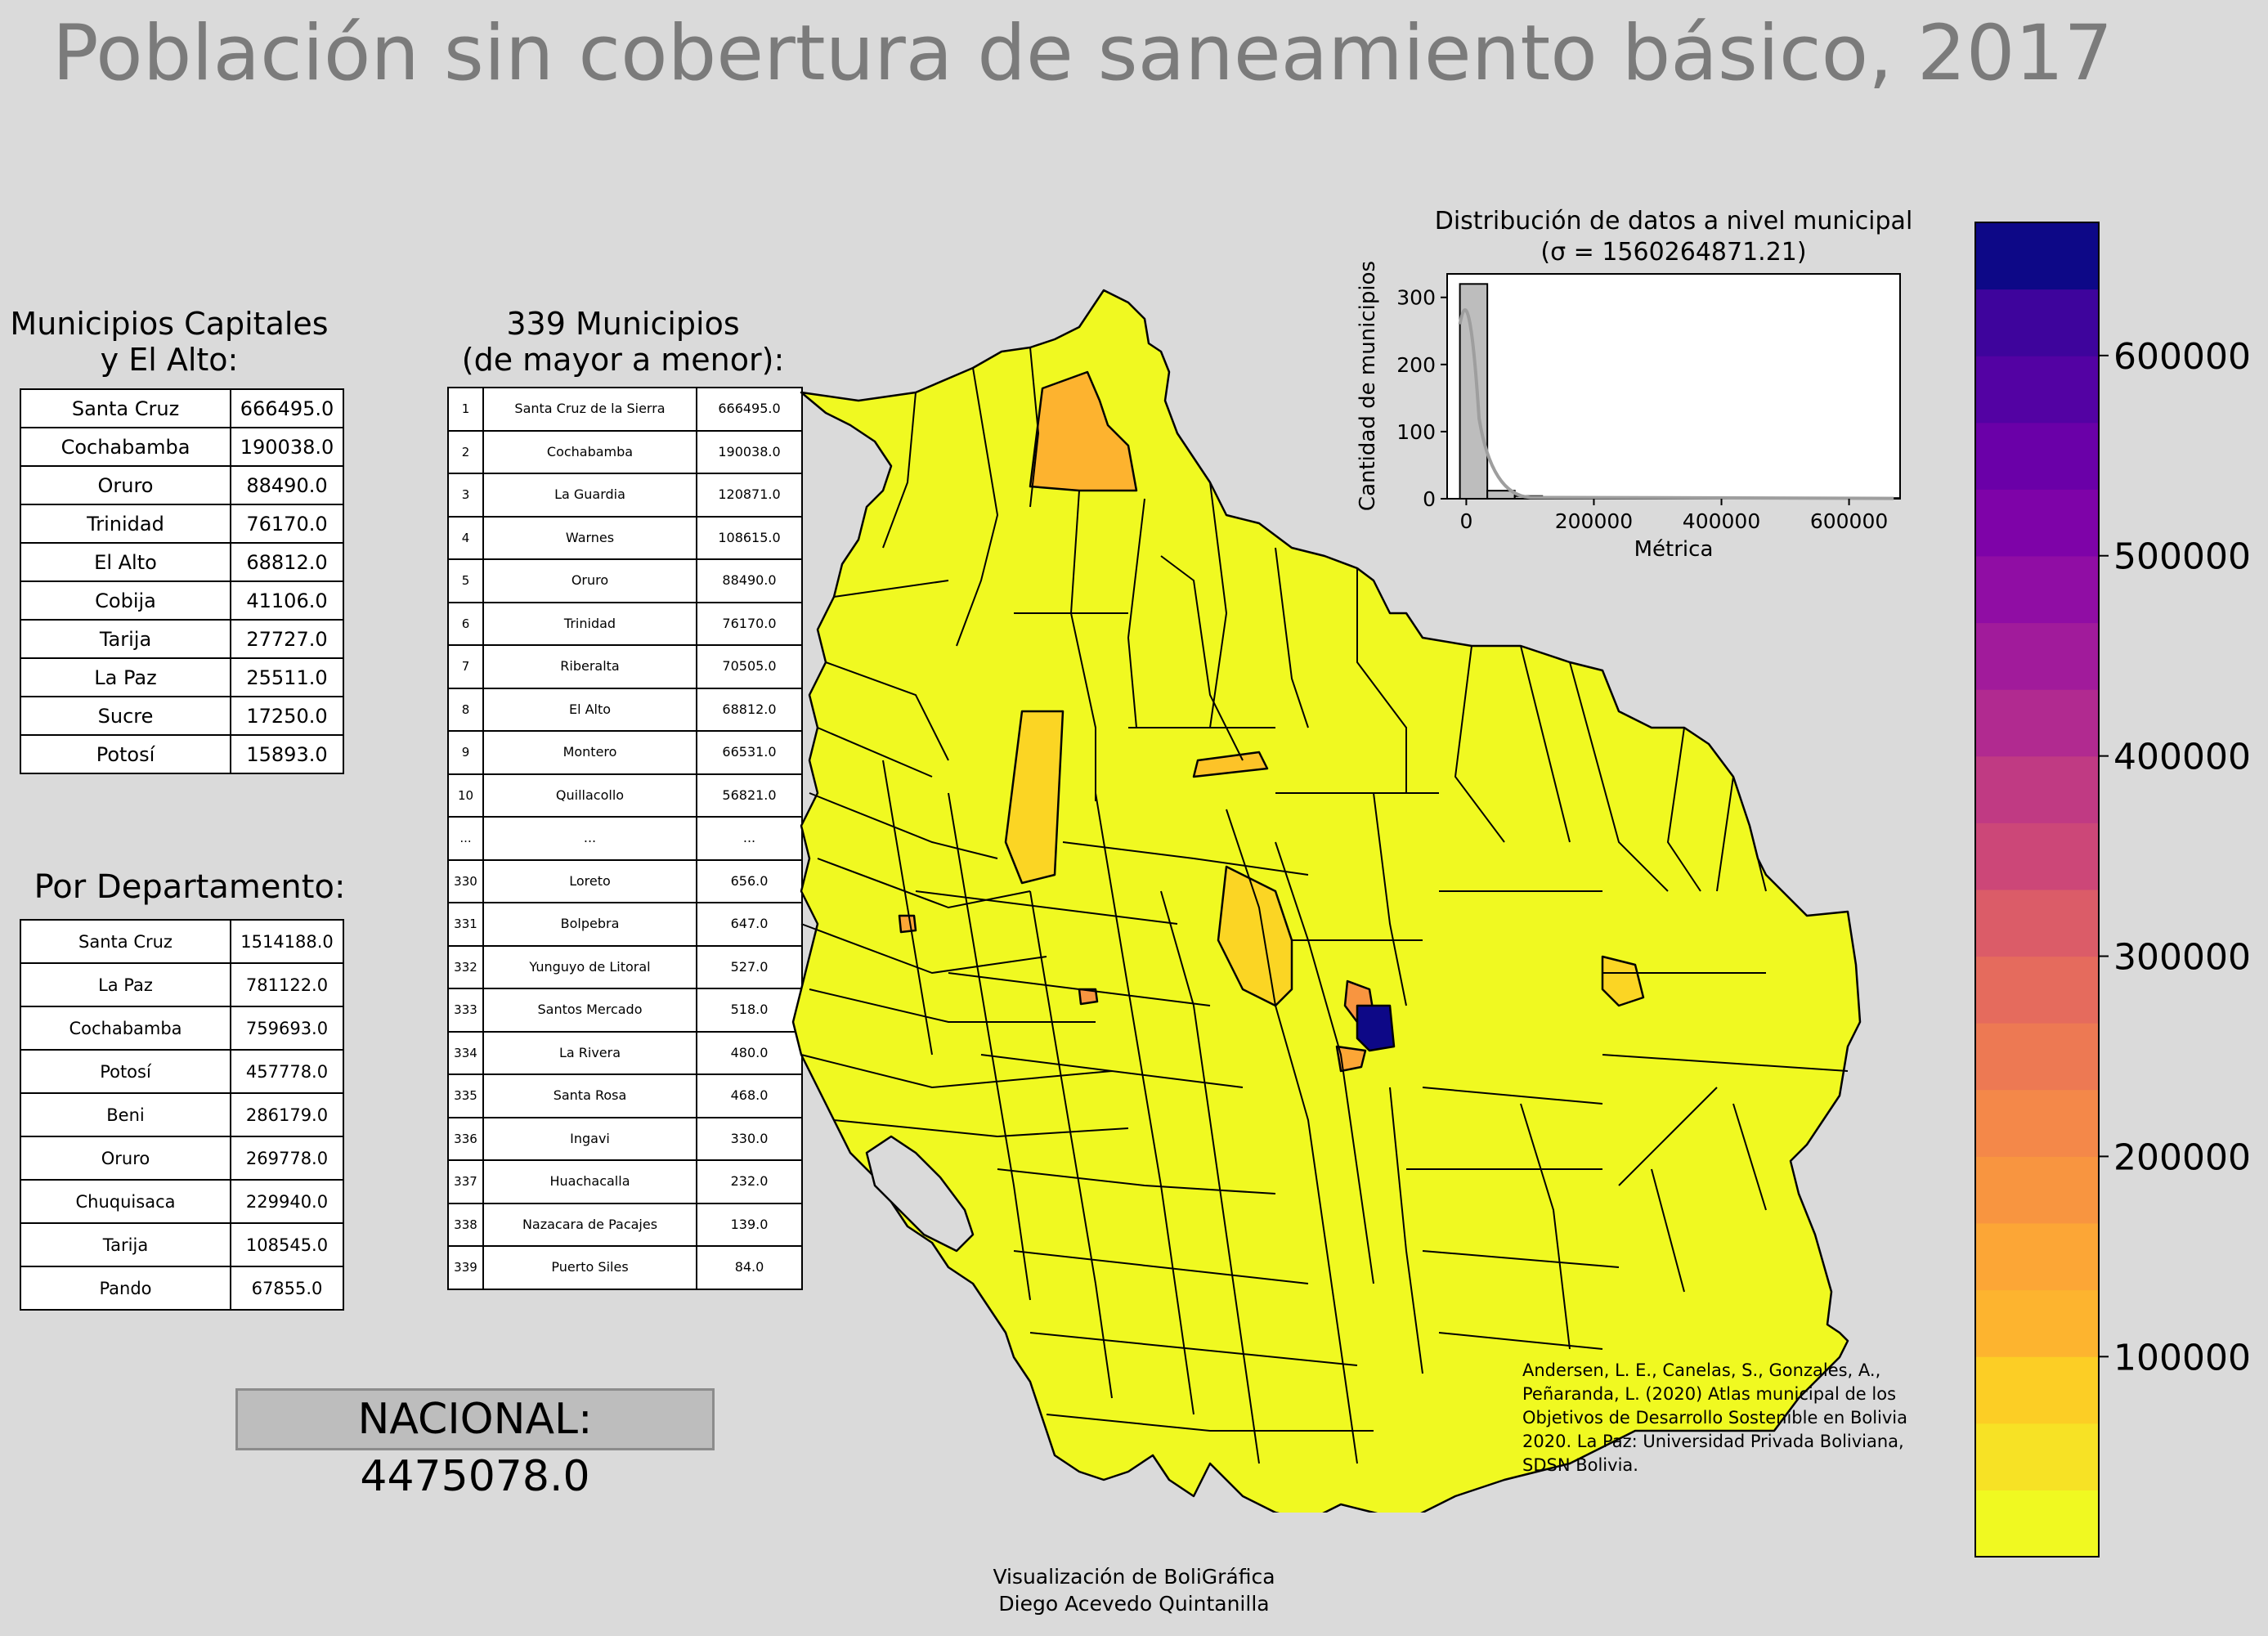 The width and height of the screenshot is (2268, 1636). What do you see at coordinates (125, 639) in the screenshot?
I see `cell-name: Tarija` at bounding box center [125, 639].